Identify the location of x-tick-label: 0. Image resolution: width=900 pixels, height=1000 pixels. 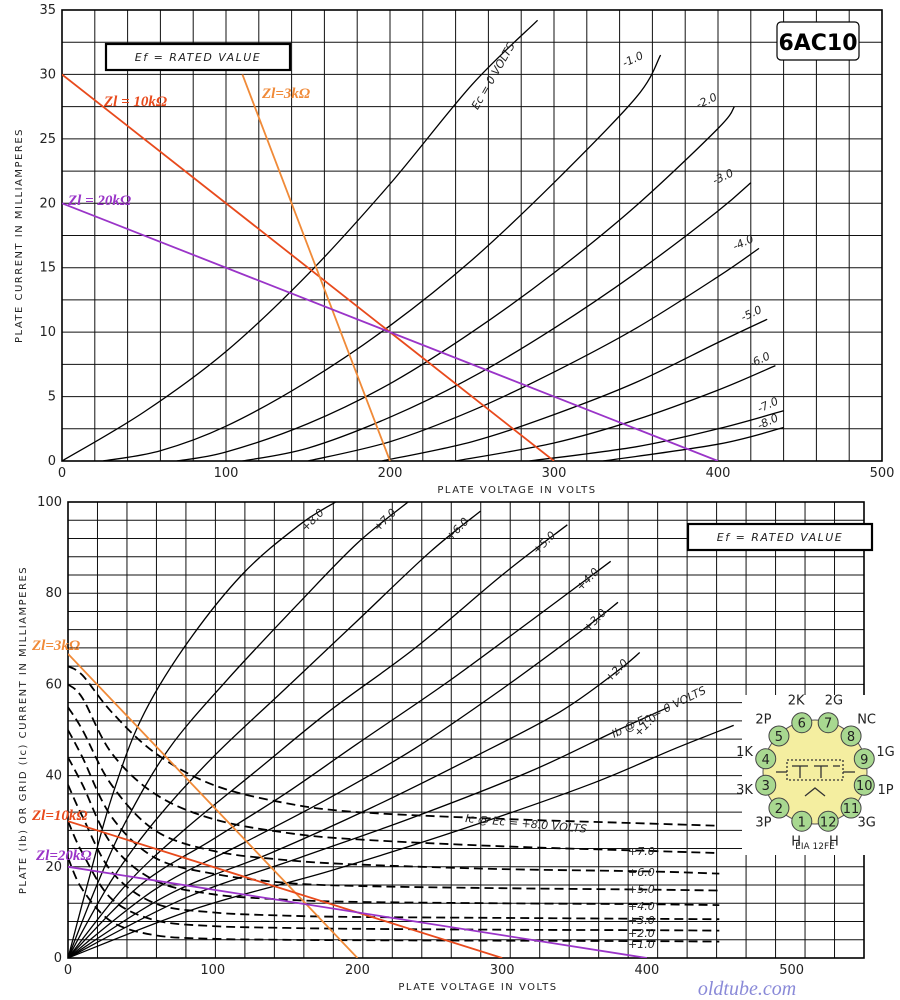
(62, 473).